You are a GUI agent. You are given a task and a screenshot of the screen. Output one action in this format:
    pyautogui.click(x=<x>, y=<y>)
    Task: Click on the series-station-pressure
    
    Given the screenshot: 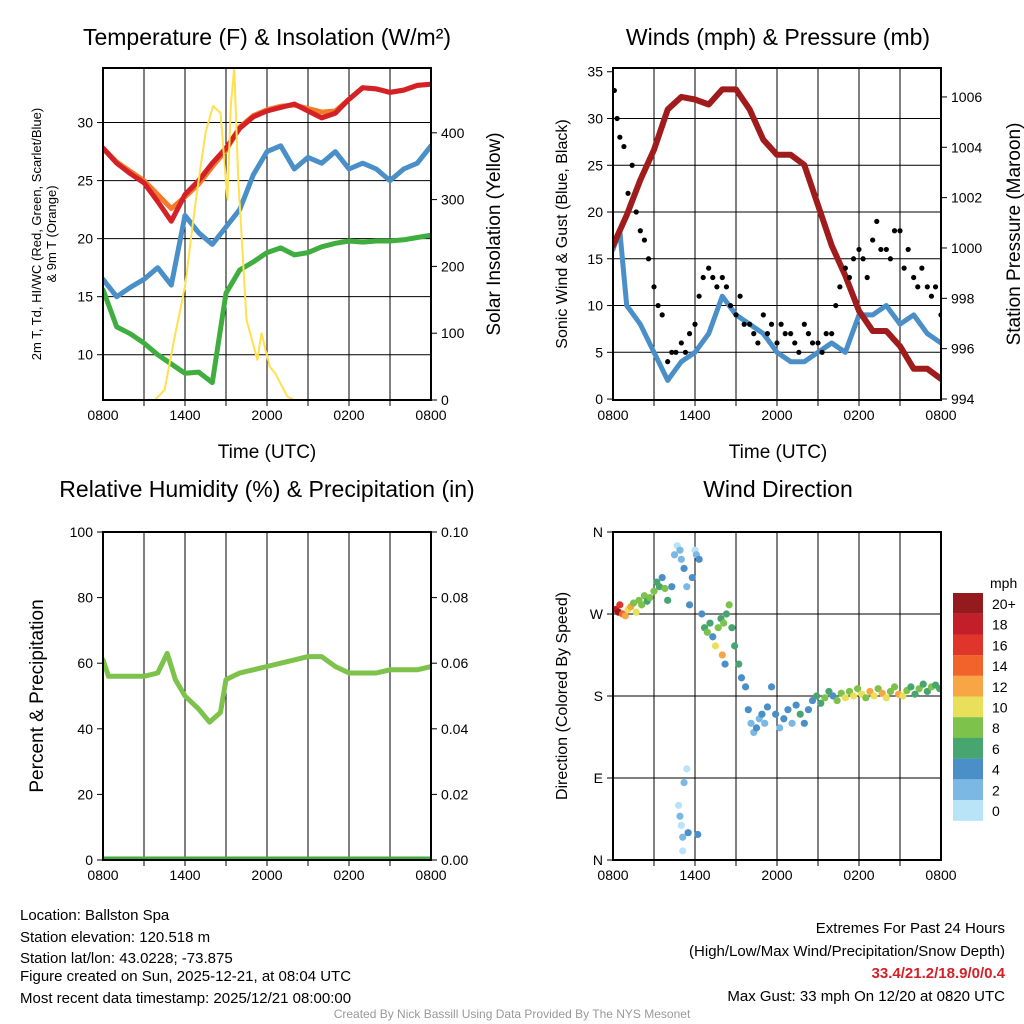 What is the action you would take?
    pyautogui.click(x=777, y=234)
    